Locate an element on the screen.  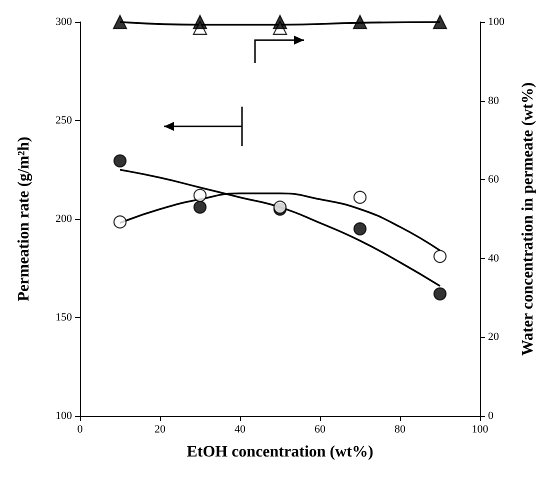
y2-tick-label: 100 is located at coordinates (496, 22).